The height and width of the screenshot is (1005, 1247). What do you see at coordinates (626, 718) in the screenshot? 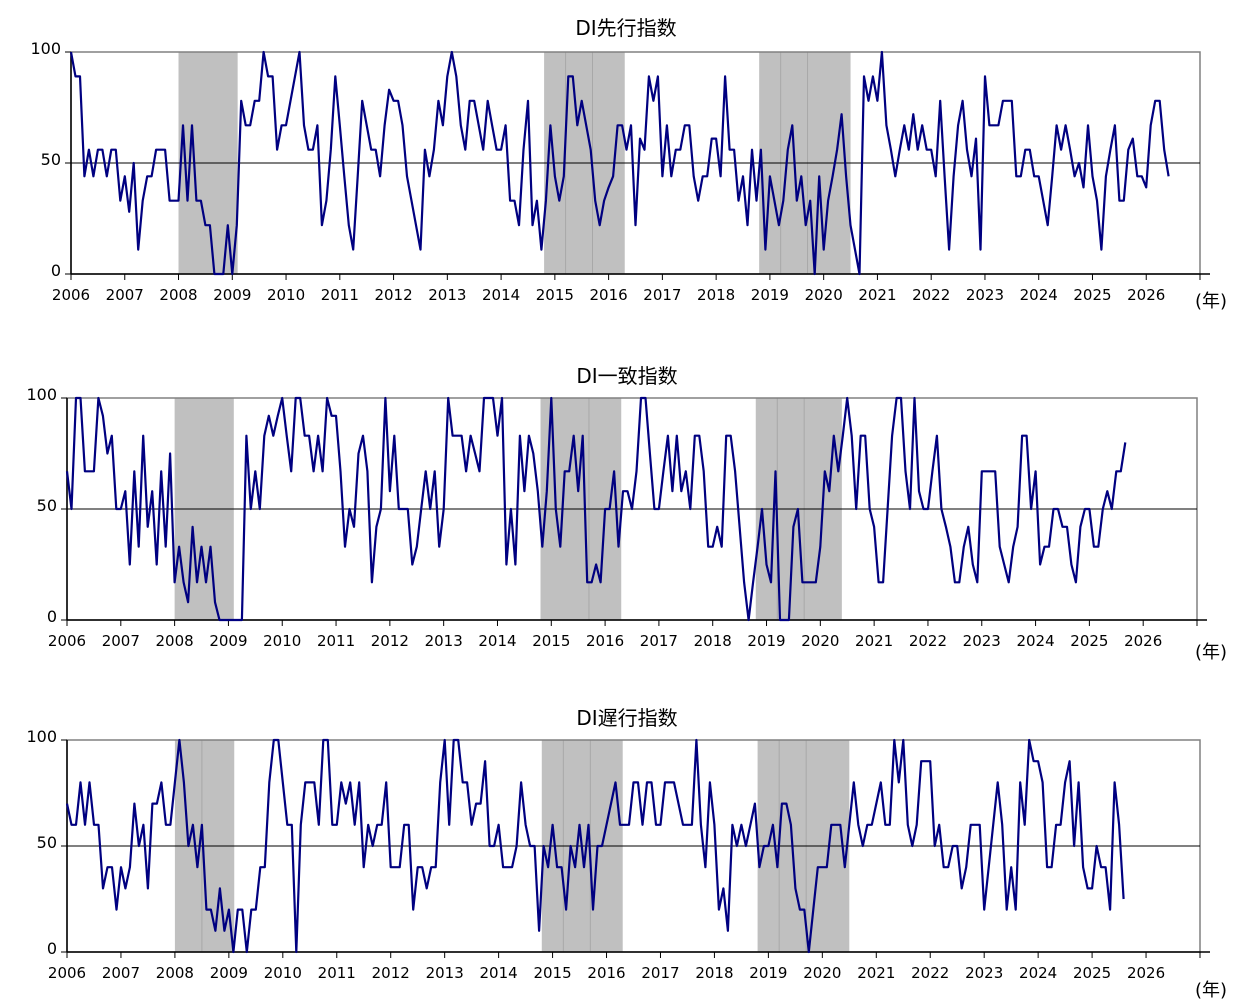
I see `chart-title: DI遅行指数` at bounding box center [626, 718].